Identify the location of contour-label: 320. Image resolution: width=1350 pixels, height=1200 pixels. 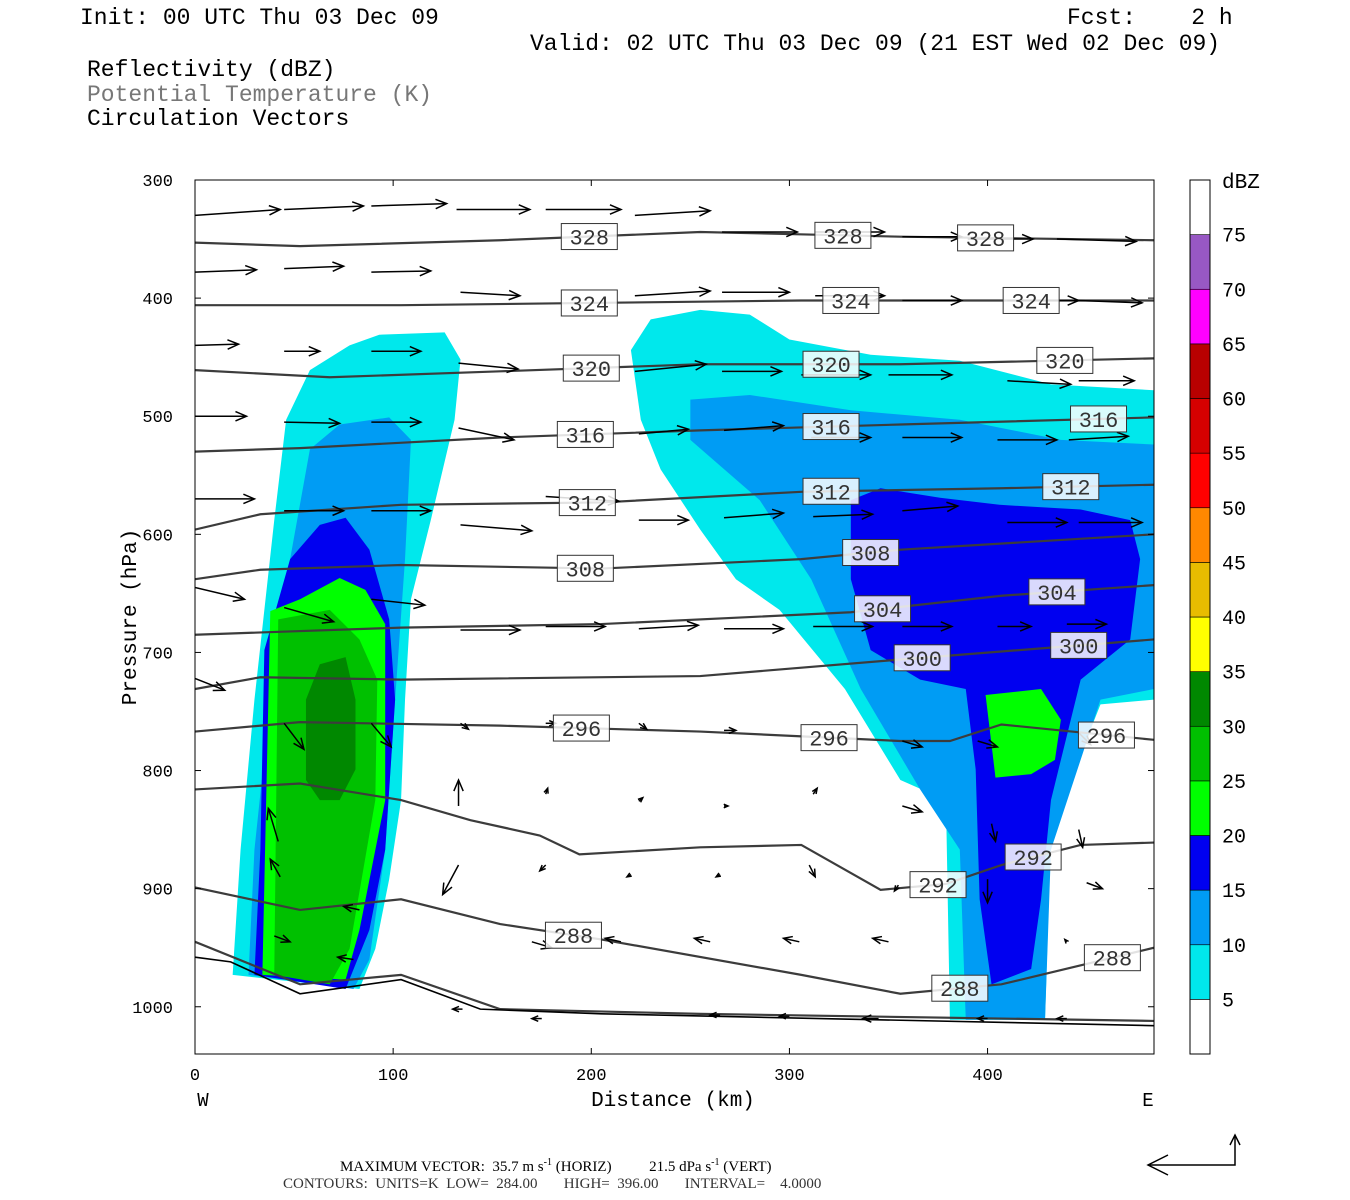
(591, 370).